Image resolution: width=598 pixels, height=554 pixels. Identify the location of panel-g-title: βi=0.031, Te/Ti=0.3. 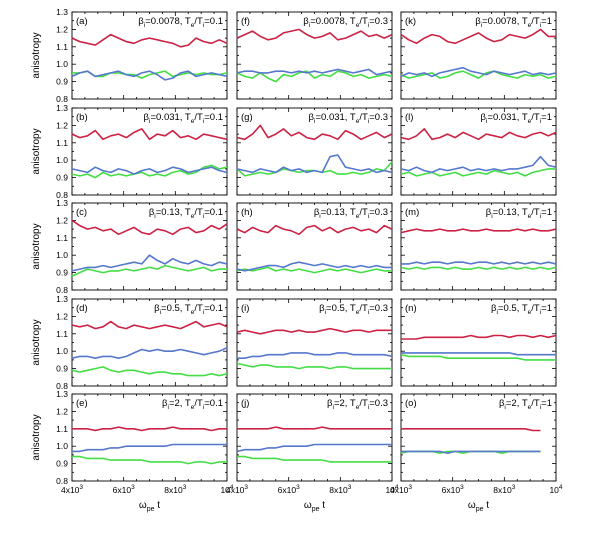
(348, 118).